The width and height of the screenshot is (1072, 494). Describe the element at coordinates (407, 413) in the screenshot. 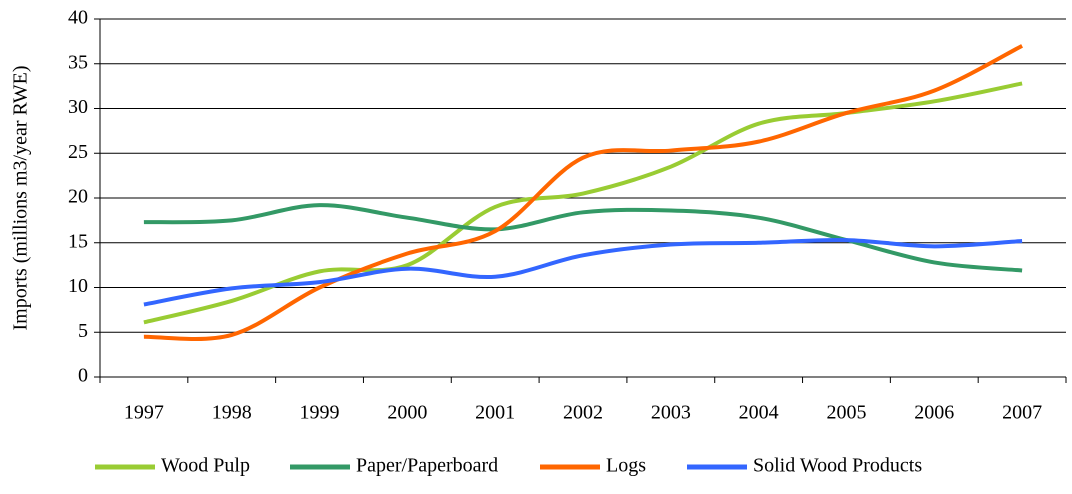

I see `x-tick-label: 2000` at that location.